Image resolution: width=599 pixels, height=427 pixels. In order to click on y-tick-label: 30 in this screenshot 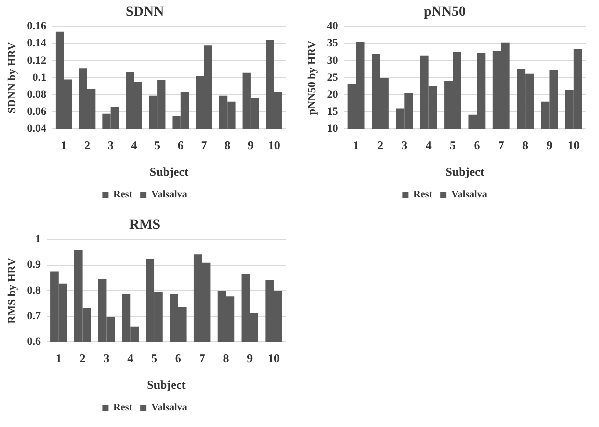, I will do `click(333, 60)`.